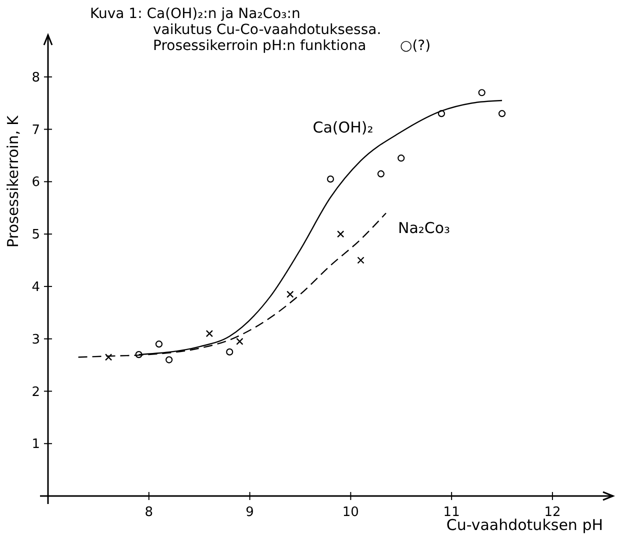 The image size is (628, 536). Describe the element at coordinates (36, 130) in the screenshot. I see `y-tick-label: 7` at that location.